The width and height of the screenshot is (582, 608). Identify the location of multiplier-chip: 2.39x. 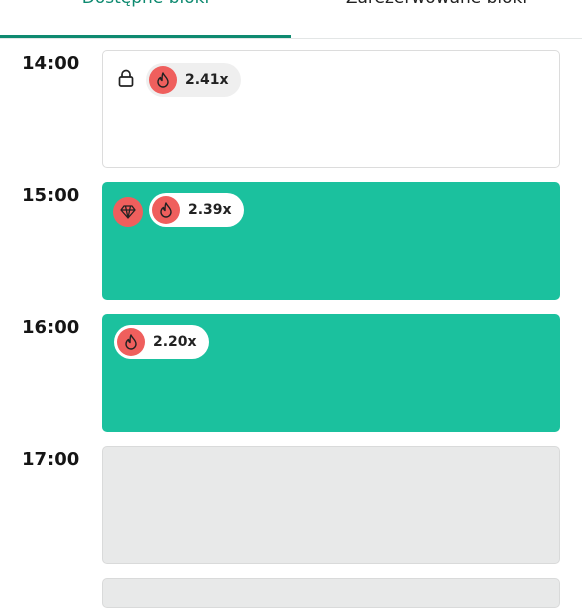
(196, 210).